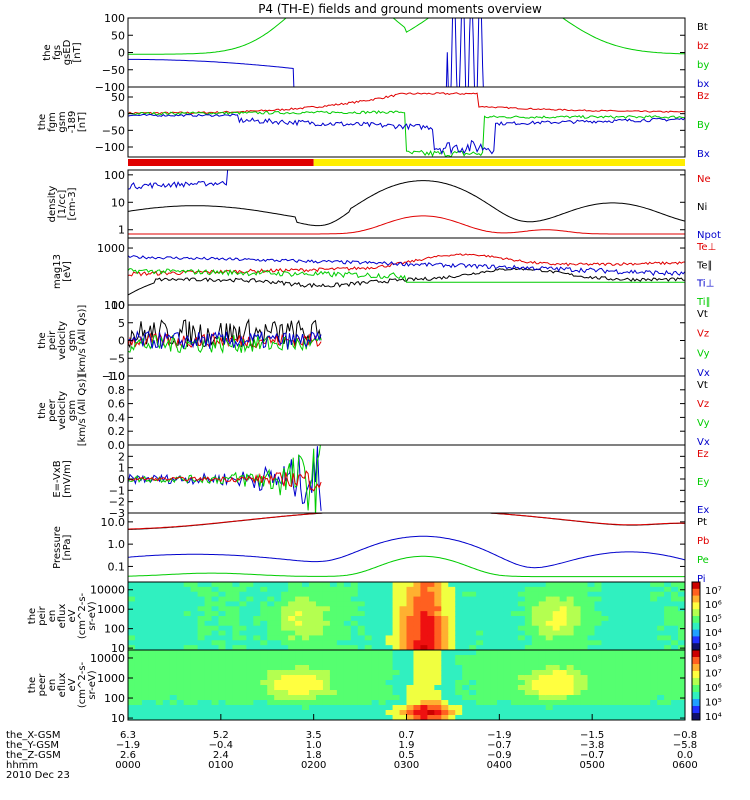  Describe the element at coordinates (111, 248) in the screenshot. I see `y-tick-label: 1000` at that location.